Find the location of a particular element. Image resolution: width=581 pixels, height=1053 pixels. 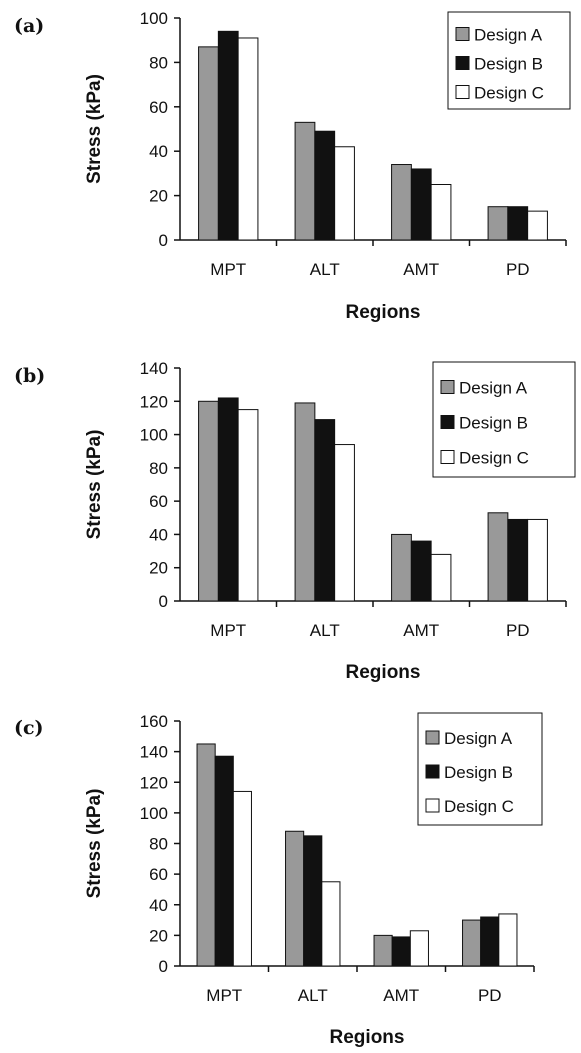

panel-label: (c) is located at coordinates (29, 728).